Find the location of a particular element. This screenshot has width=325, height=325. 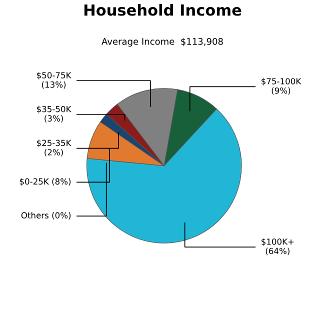

slice-label: $75-100K (9%) is located at coordinates (282, 86).